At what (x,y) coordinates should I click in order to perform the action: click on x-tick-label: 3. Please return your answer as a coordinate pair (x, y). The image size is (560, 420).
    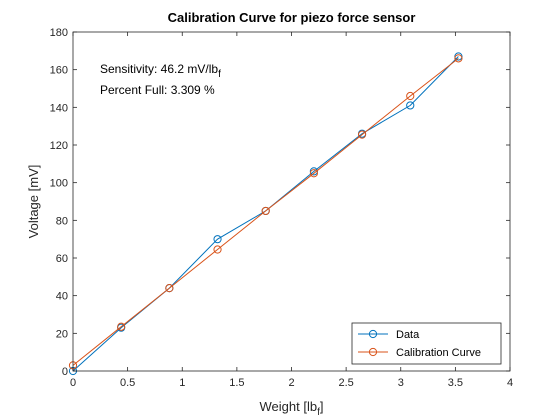
    Looking at the image, I should click on (401, 383).